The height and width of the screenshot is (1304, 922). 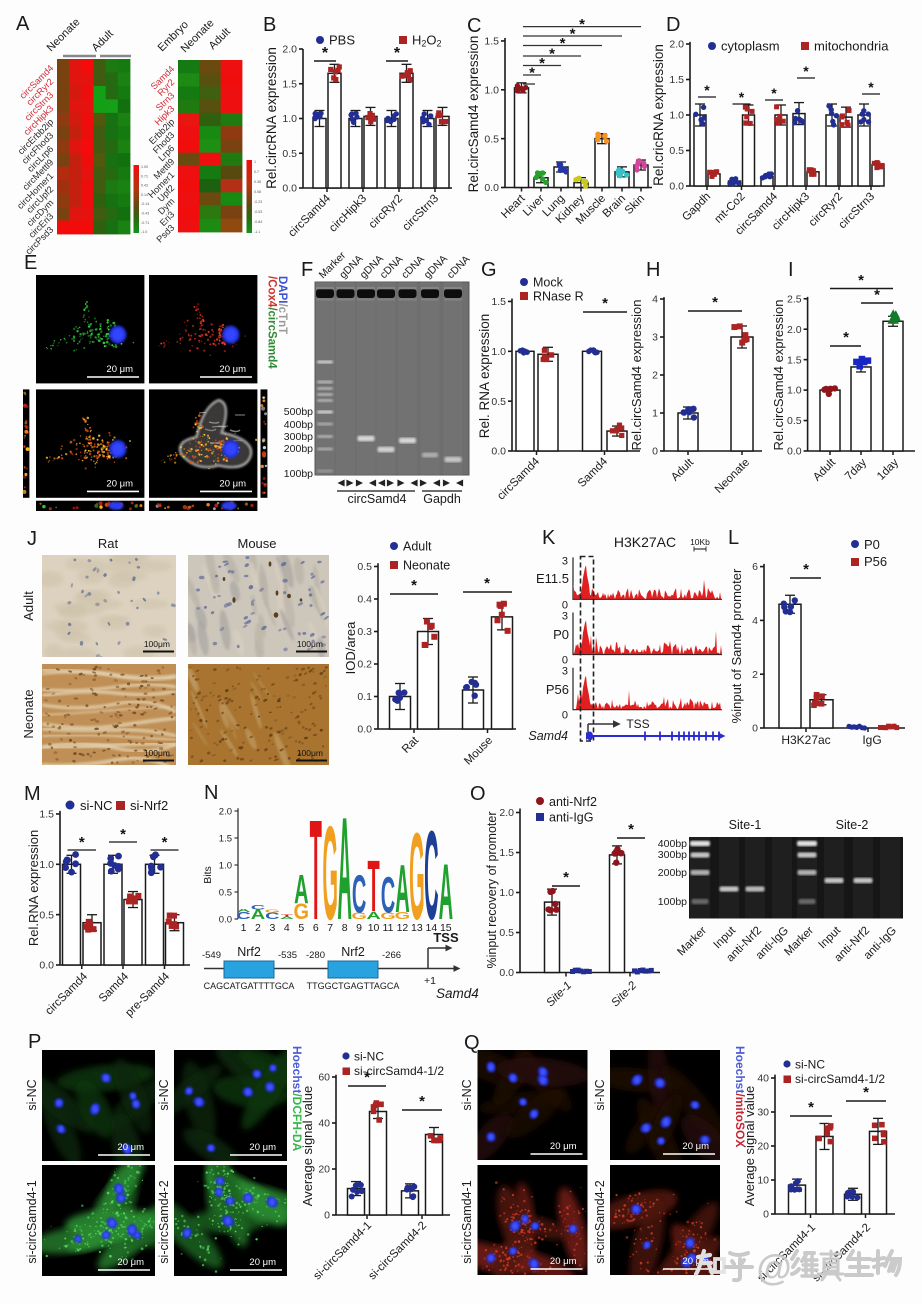 What do you see at coordinates (653, 270) in the screenshot?
I see `svg-text: H` at bounding box center [653, 270].